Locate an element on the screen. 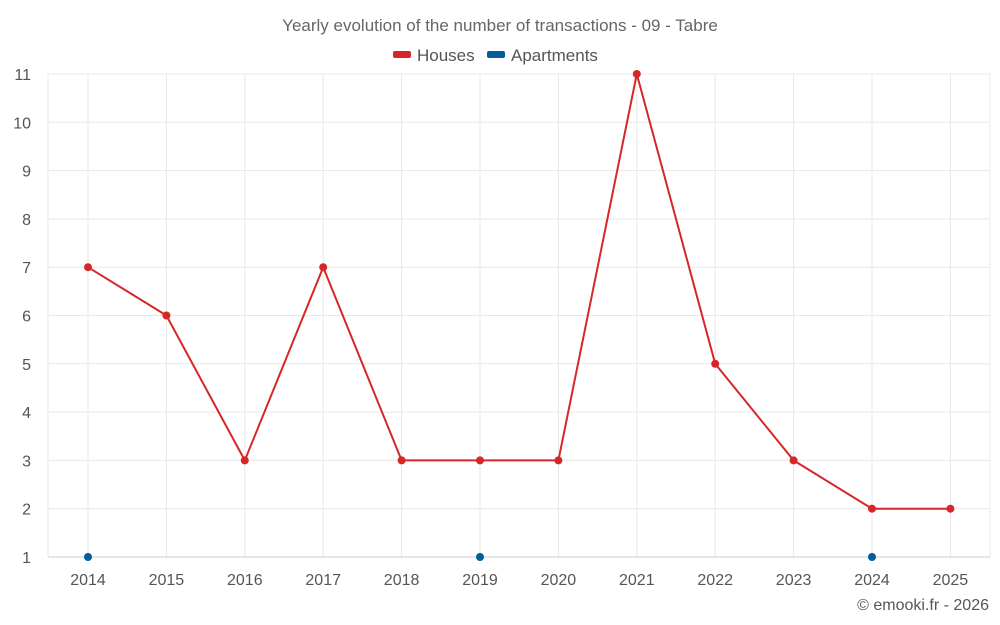 The height and width of the screenshot is (625, 1000). x-tick-label: 2021 is located at coordinates (637, 580).